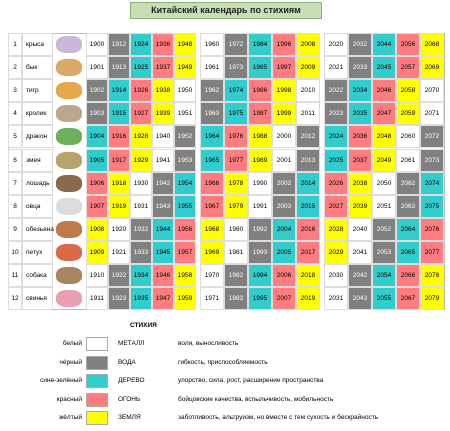  Describe the element at coordinates (141, 114) in the screenshot. I see `year-cell: 1927` at that location.